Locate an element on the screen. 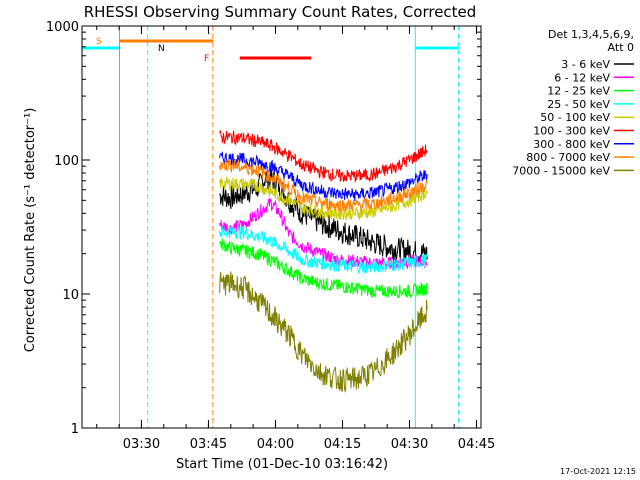  timestamp: 17-Oct-2021 12:15 is located at coordinates (598, 471).